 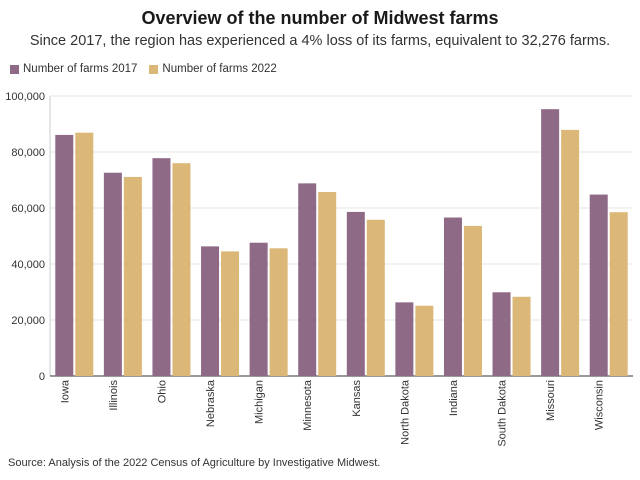 What do you see at coordinates (80, 69) in the screenshot?
I see `legend-label-2017: Number of farms 2017` at bounding box center [80, 69].